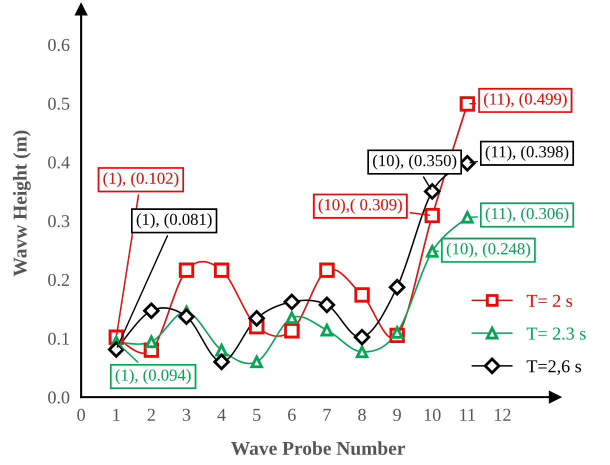 Image resolution: width=610 pixels, height=465 pixels. Describe the element at coordinates (116, 414) in the screenshot. I see `x-tick-label: 1` at that location.